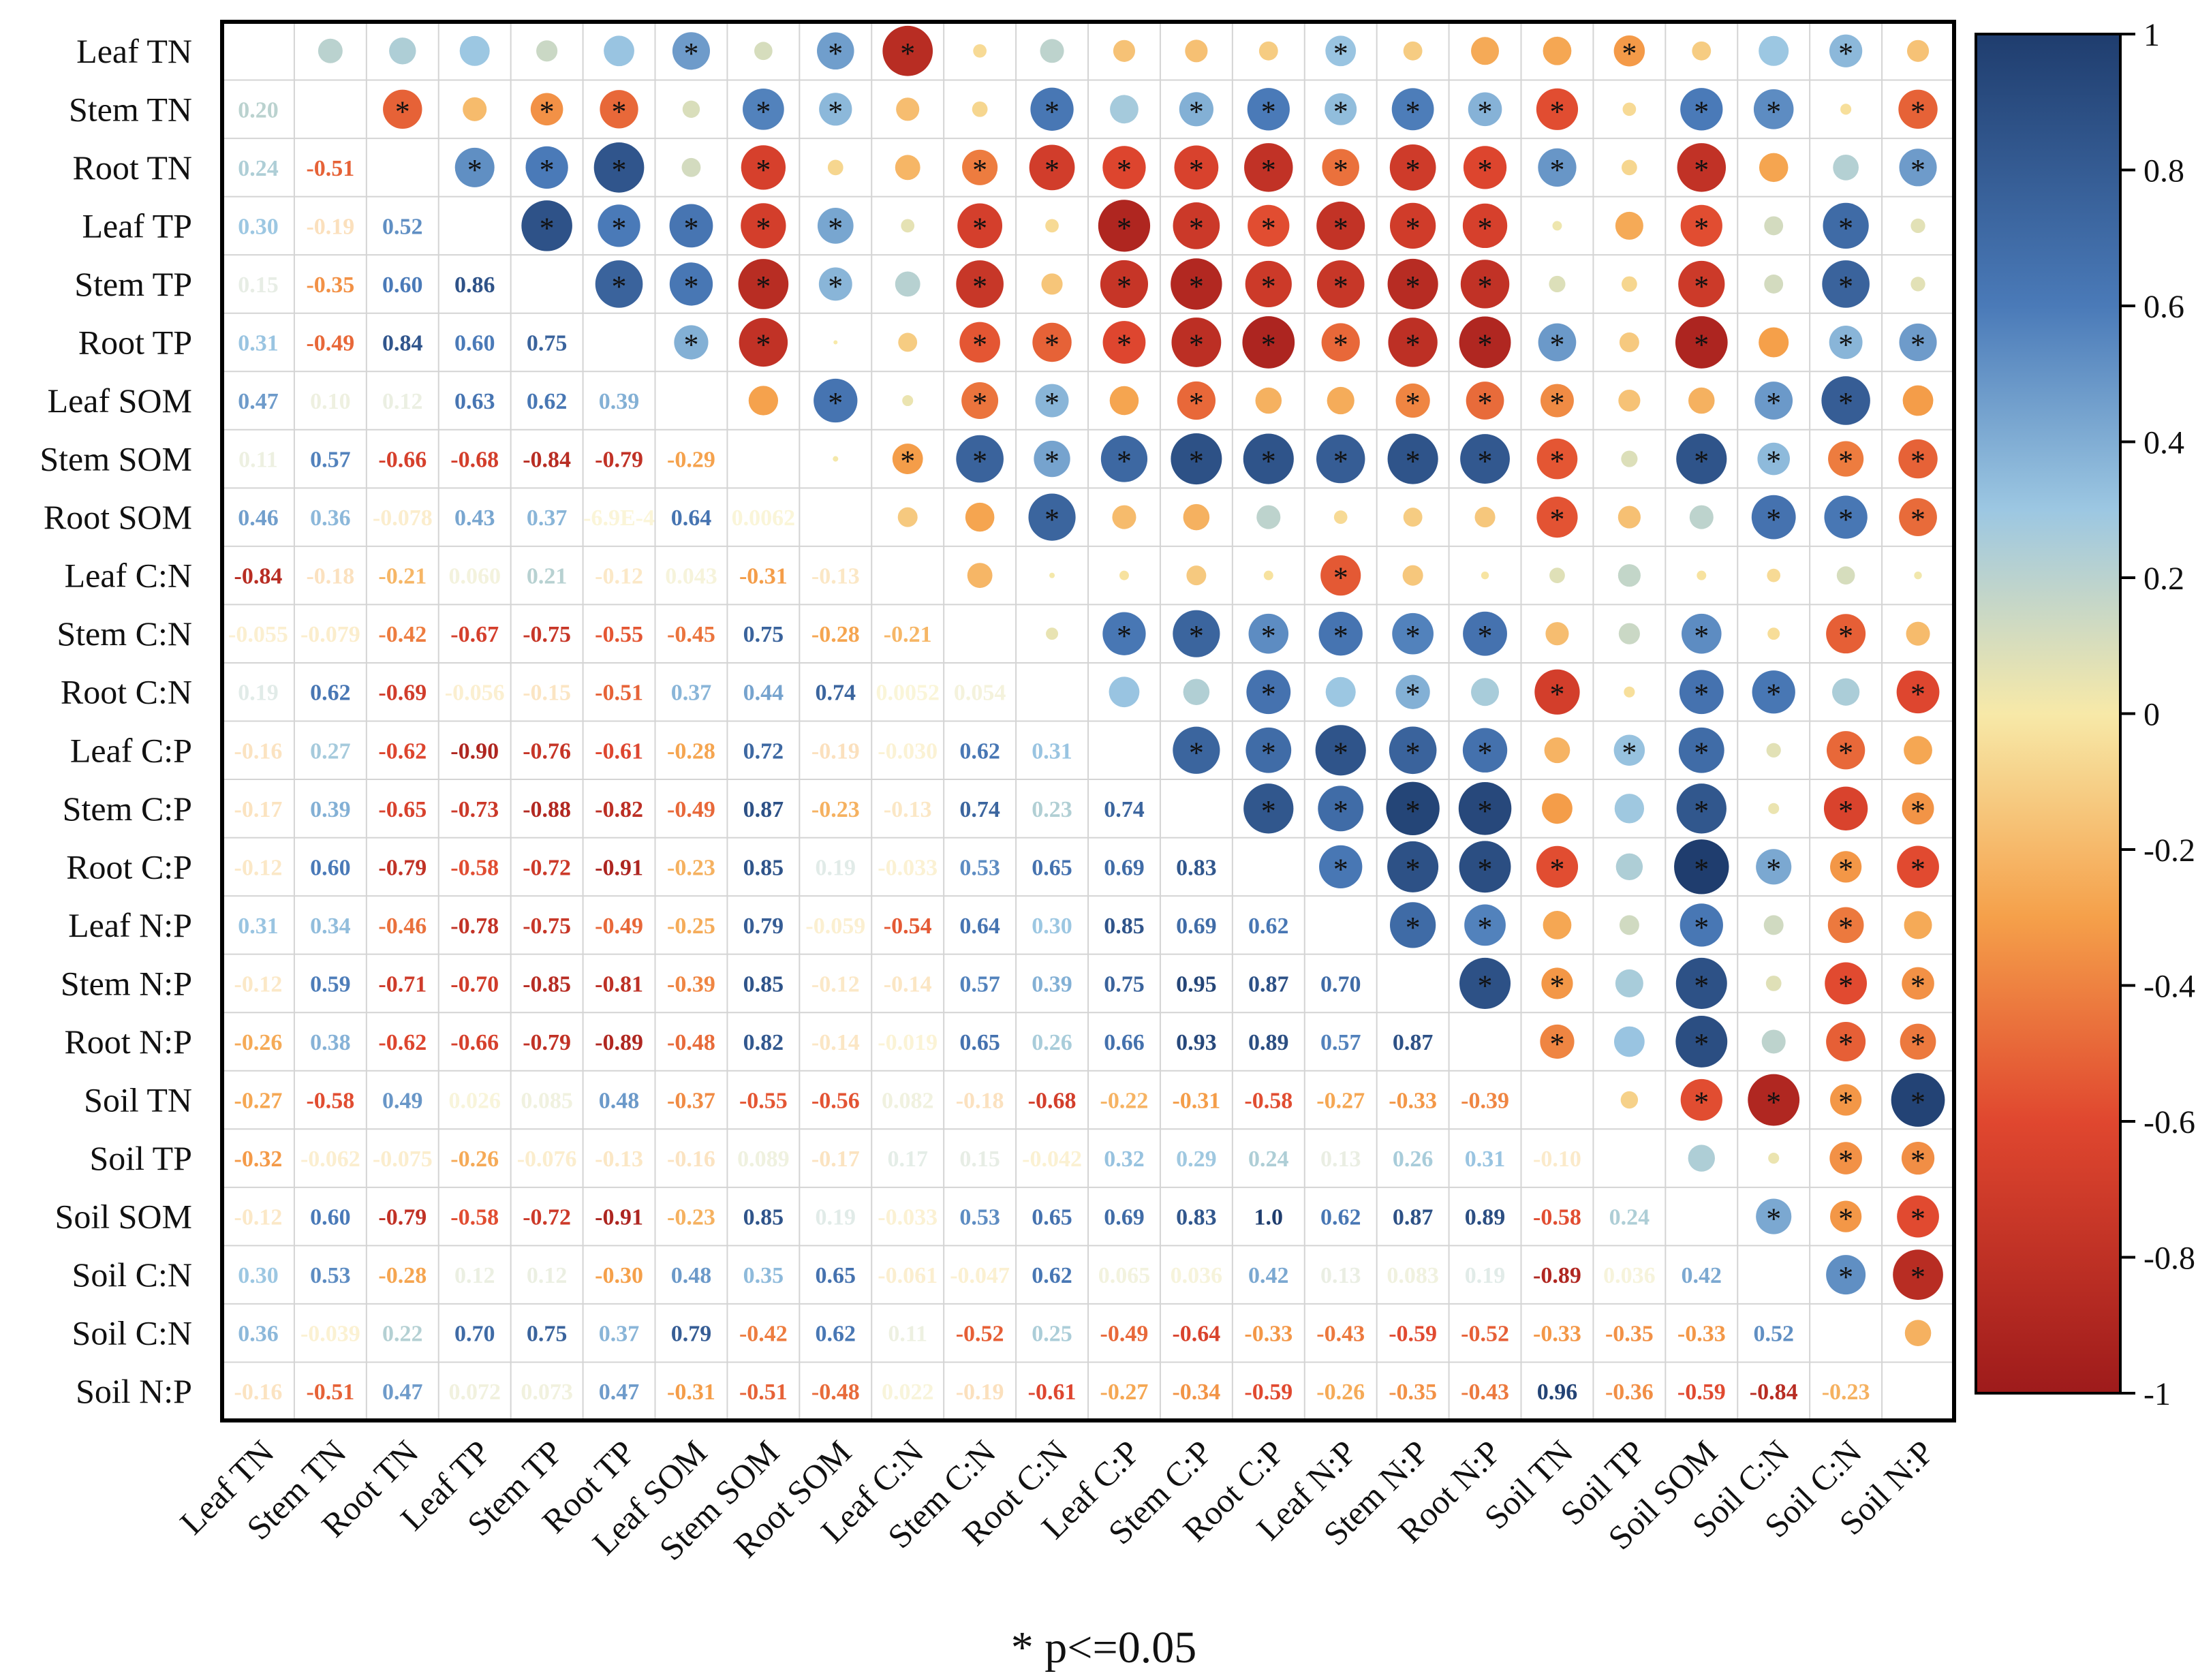 The image size is (2198, 1680). Describe the element at coordinates (763, 751) in the screenshot. I see `correlation-value: 0.72` at that location.